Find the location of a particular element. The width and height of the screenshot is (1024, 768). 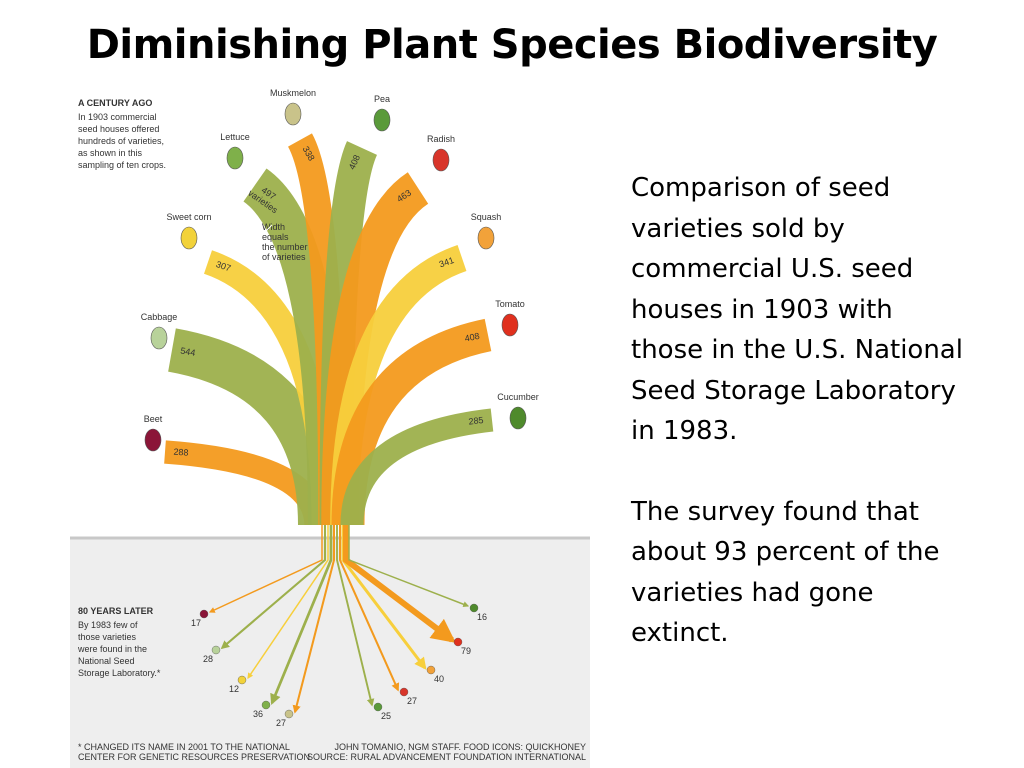

varieties-1983: 40 is located at coordinates (439, 679).